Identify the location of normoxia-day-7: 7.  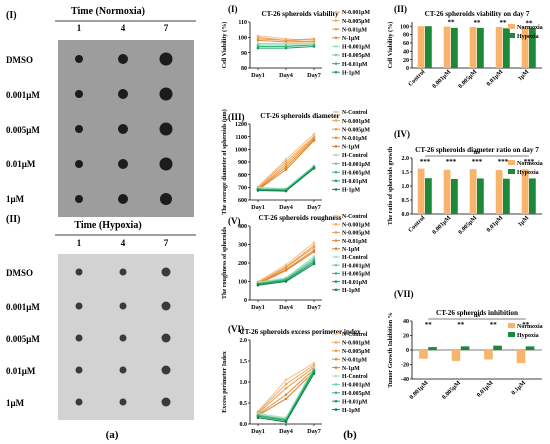
(166, 28).